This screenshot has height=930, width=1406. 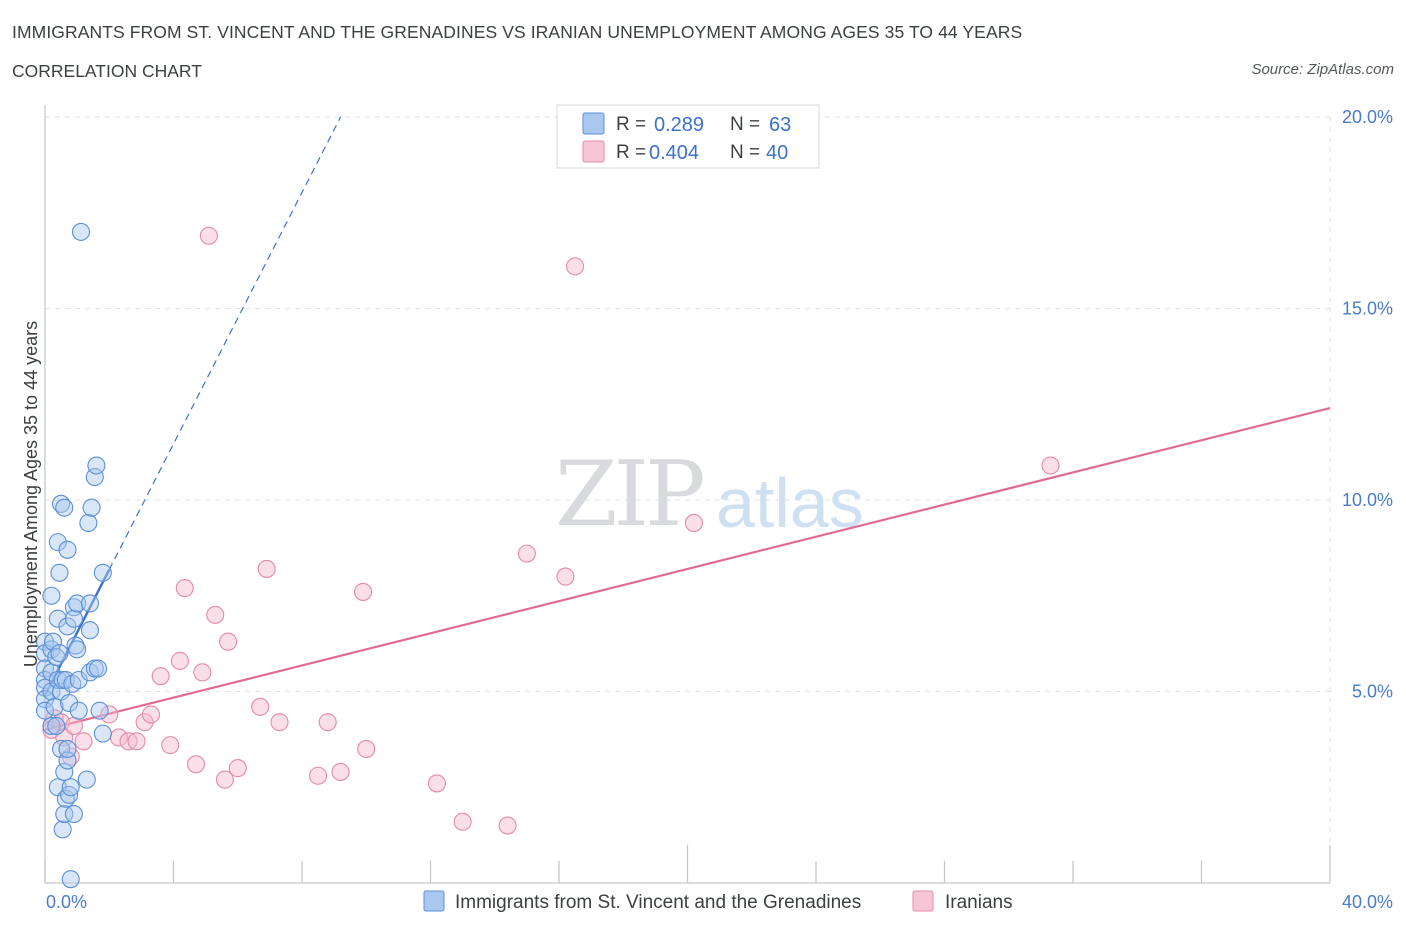 What do you see at coordinates (1367, 902) in the screenshot?
I see `x-tick-label-max: 40.0%` at bounding box center [1367, 902].